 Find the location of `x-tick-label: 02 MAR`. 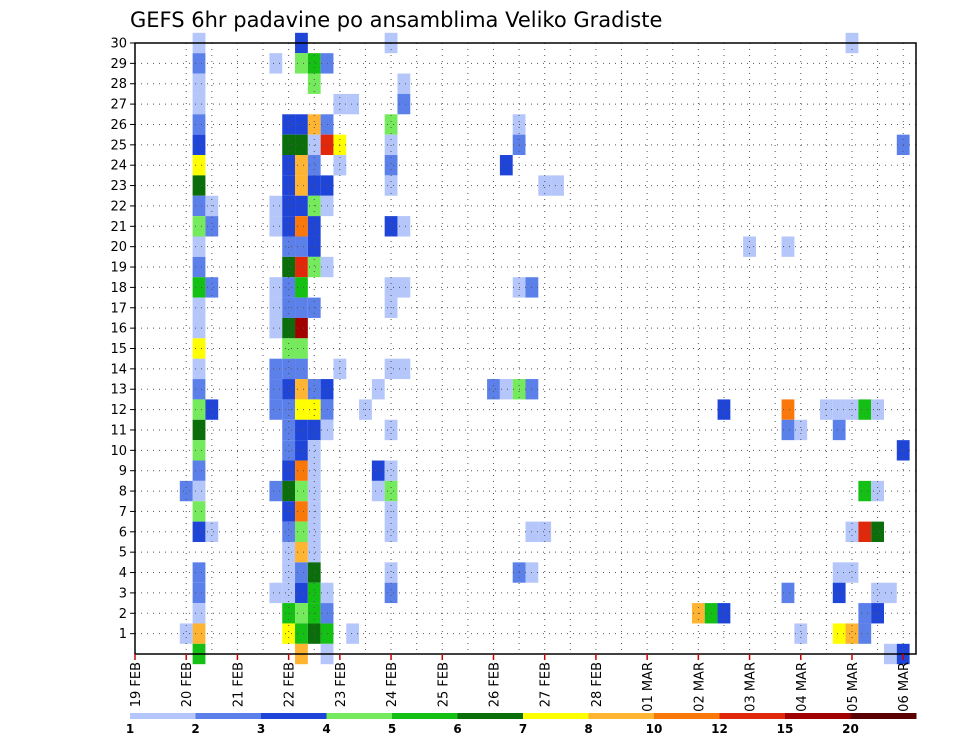

x-tick-label: 02 MAR is located at coordinates (699, 687).